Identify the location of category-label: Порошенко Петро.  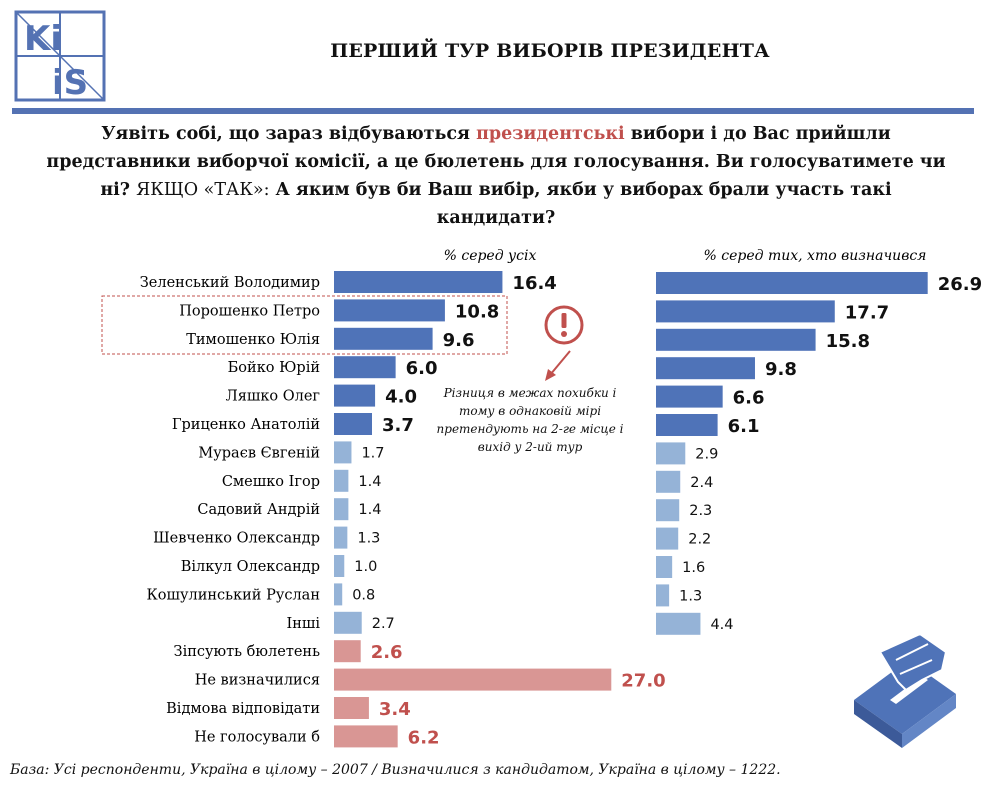
(249, 311).